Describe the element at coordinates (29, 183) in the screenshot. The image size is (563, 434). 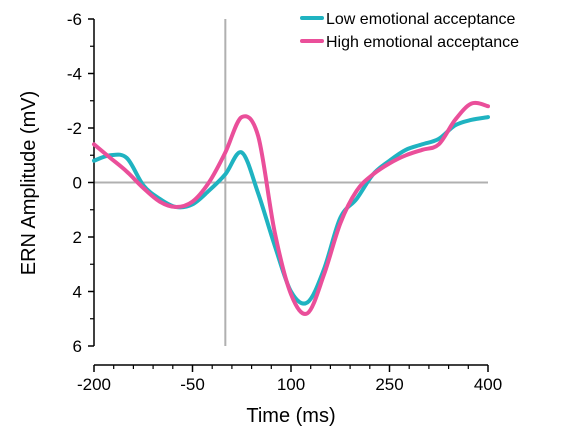
I see `y-axis-title: ERN Amplitude (mV)` at that location.